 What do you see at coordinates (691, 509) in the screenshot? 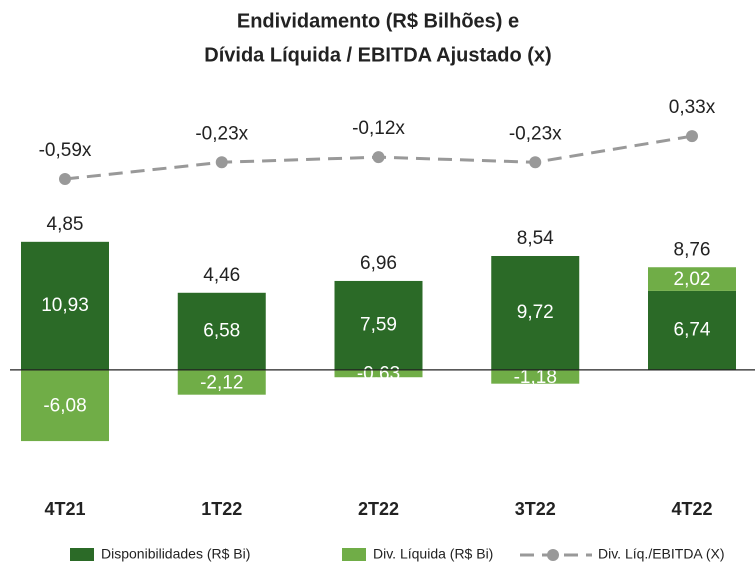
I see `x-tick-label: 4T22` at bounding box center [691, 509].